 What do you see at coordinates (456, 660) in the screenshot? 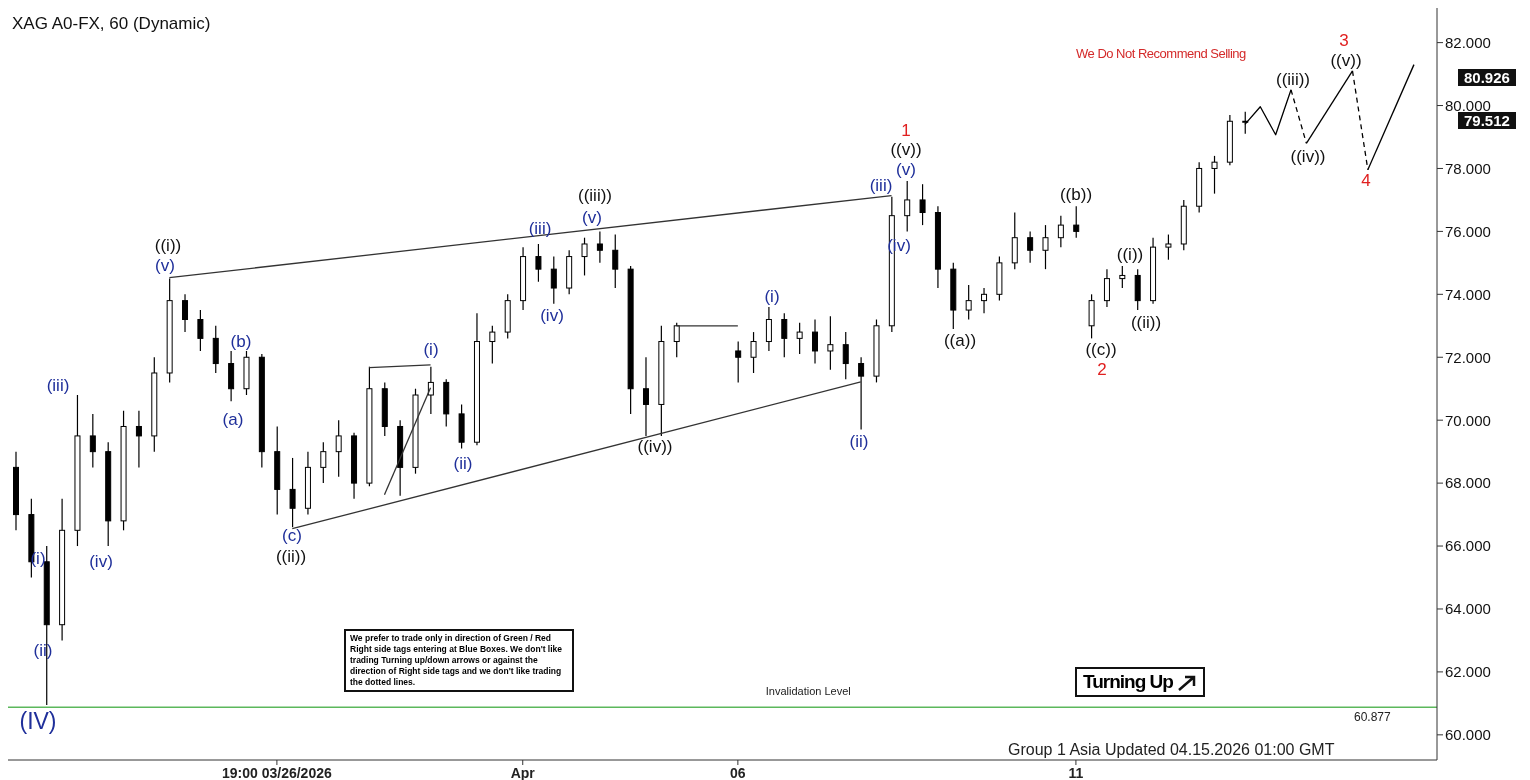
I see `annotation: We prefer to trade only in direction of Green / Red Right side tags entering at Blue Boxes. We don't like trading Turning up/down arrows or against the direction of Right side tags and we don't like trading the dotted lines.` at bounding box center [456, 660].